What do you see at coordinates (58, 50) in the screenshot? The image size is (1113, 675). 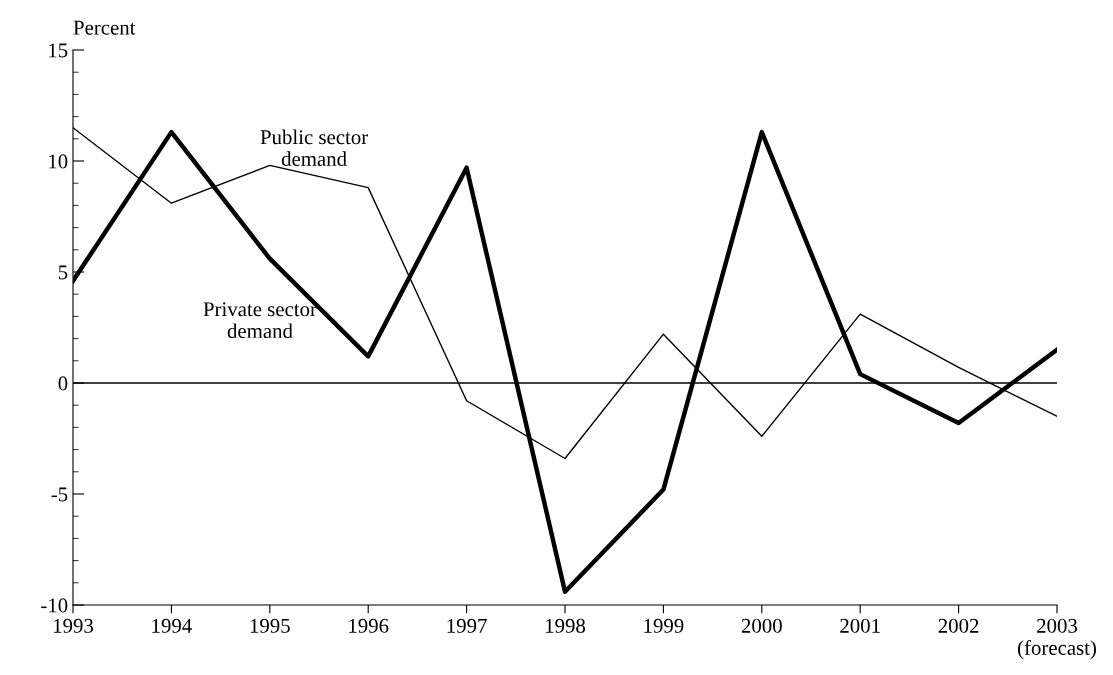 I see `y-tick-label: 15` at bounding box center [58, 50].